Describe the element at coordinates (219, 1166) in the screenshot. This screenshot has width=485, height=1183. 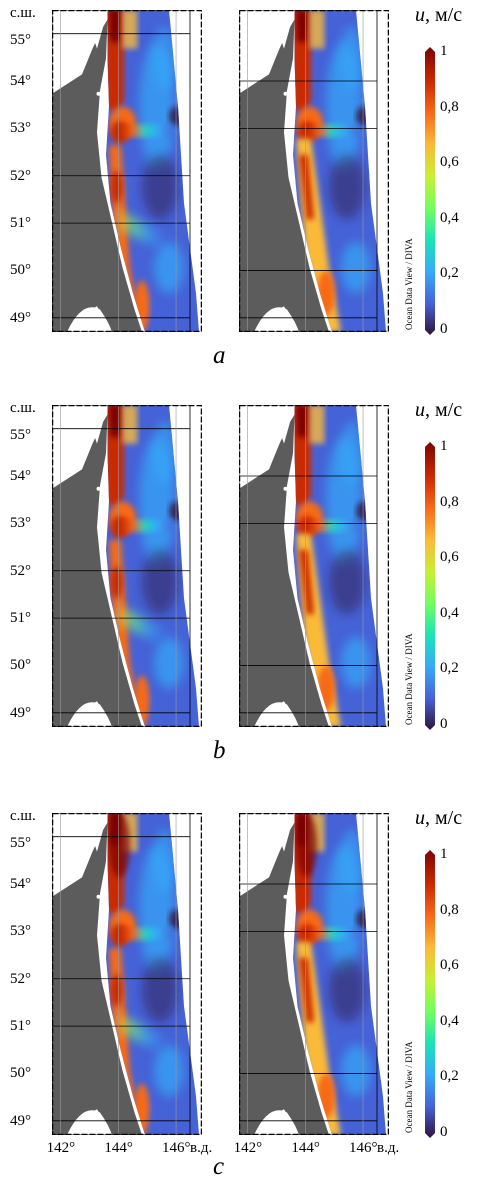
I see `panel-label: c` at that location.